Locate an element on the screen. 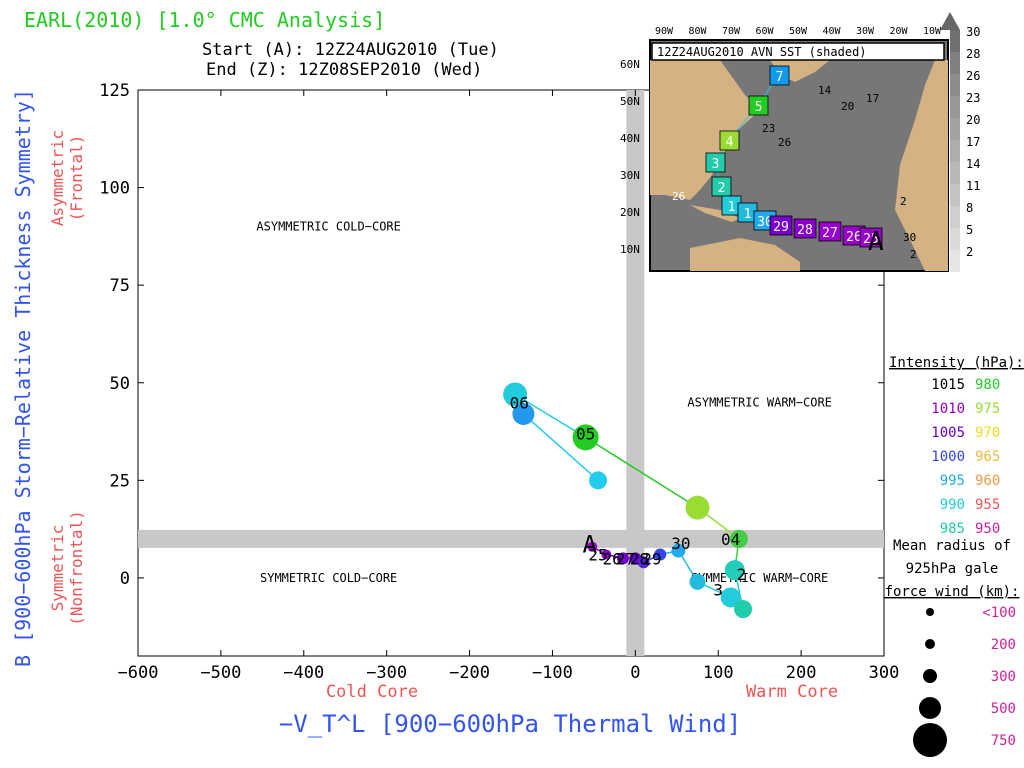 The height and width of the screenshot is (768, 1024). track-label: 29 is located at coordinates (651, 558).